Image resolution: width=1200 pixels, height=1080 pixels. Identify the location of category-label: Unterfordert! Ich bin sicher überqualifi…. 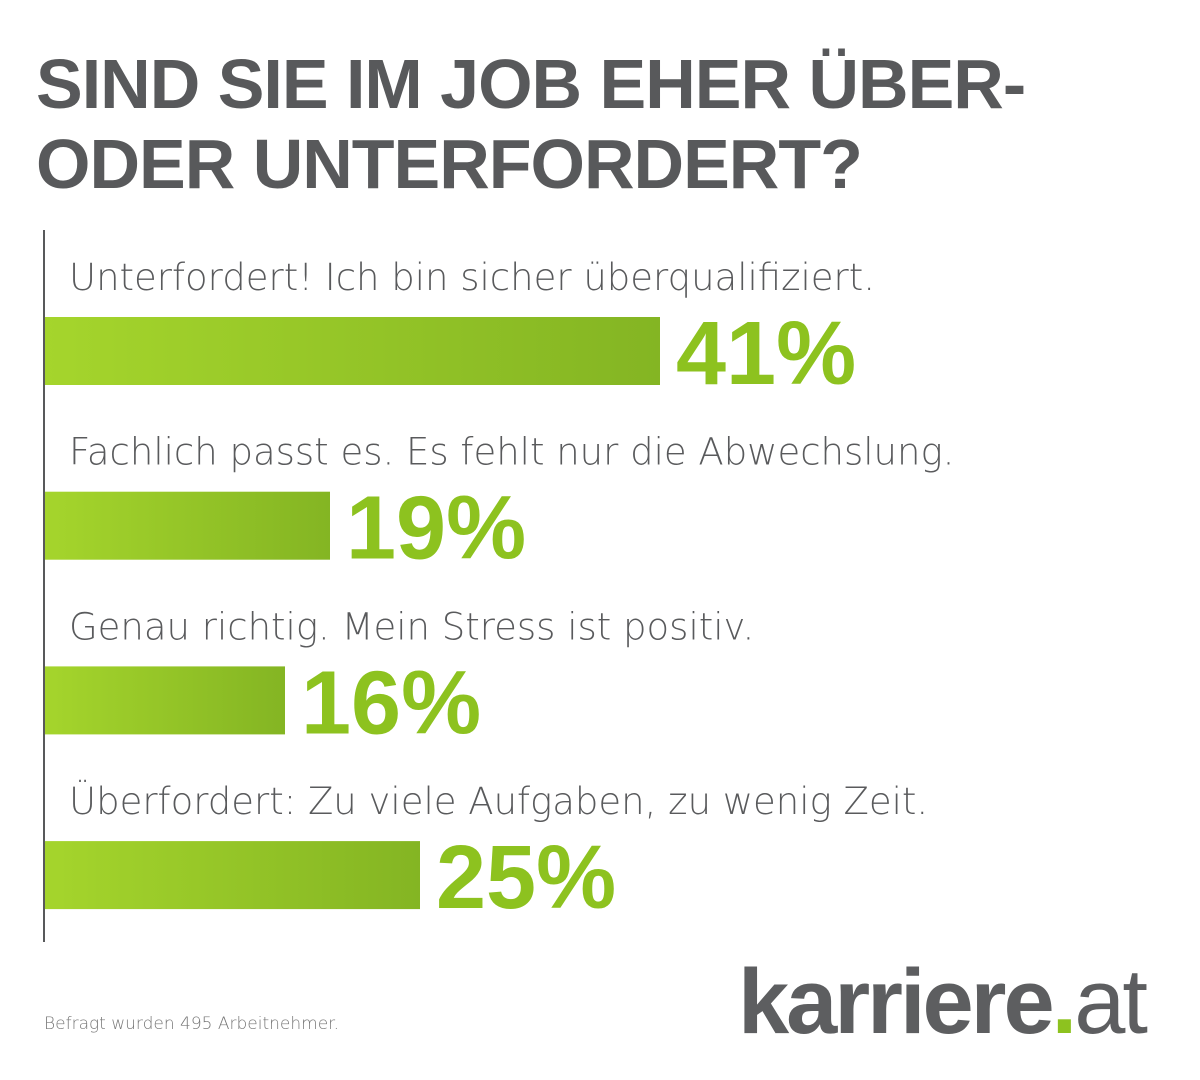
(472, 277).